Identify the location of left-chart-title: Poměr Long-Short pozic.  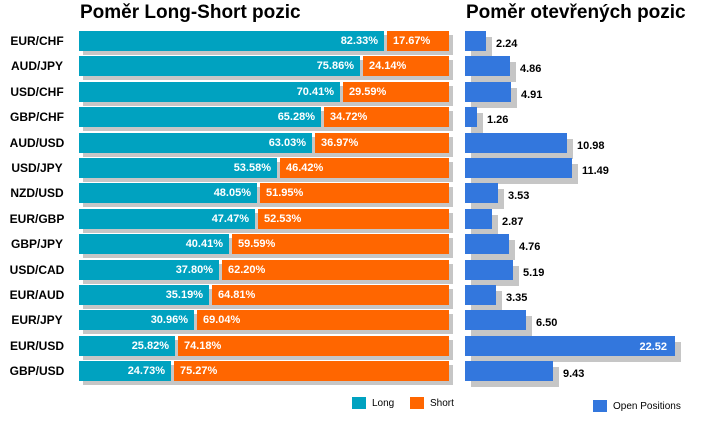
(190, 12).